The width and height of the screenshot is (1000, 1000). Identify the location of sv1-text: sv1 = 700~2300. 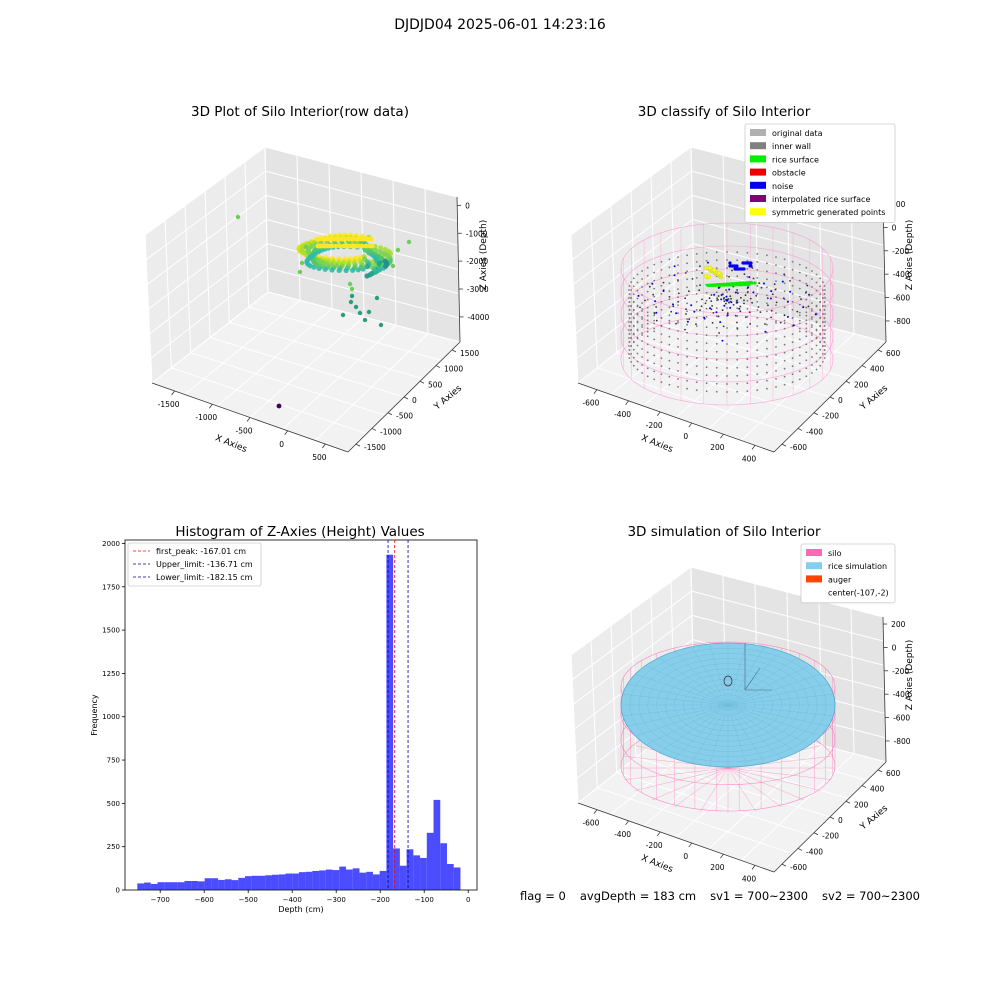
(759, 896).